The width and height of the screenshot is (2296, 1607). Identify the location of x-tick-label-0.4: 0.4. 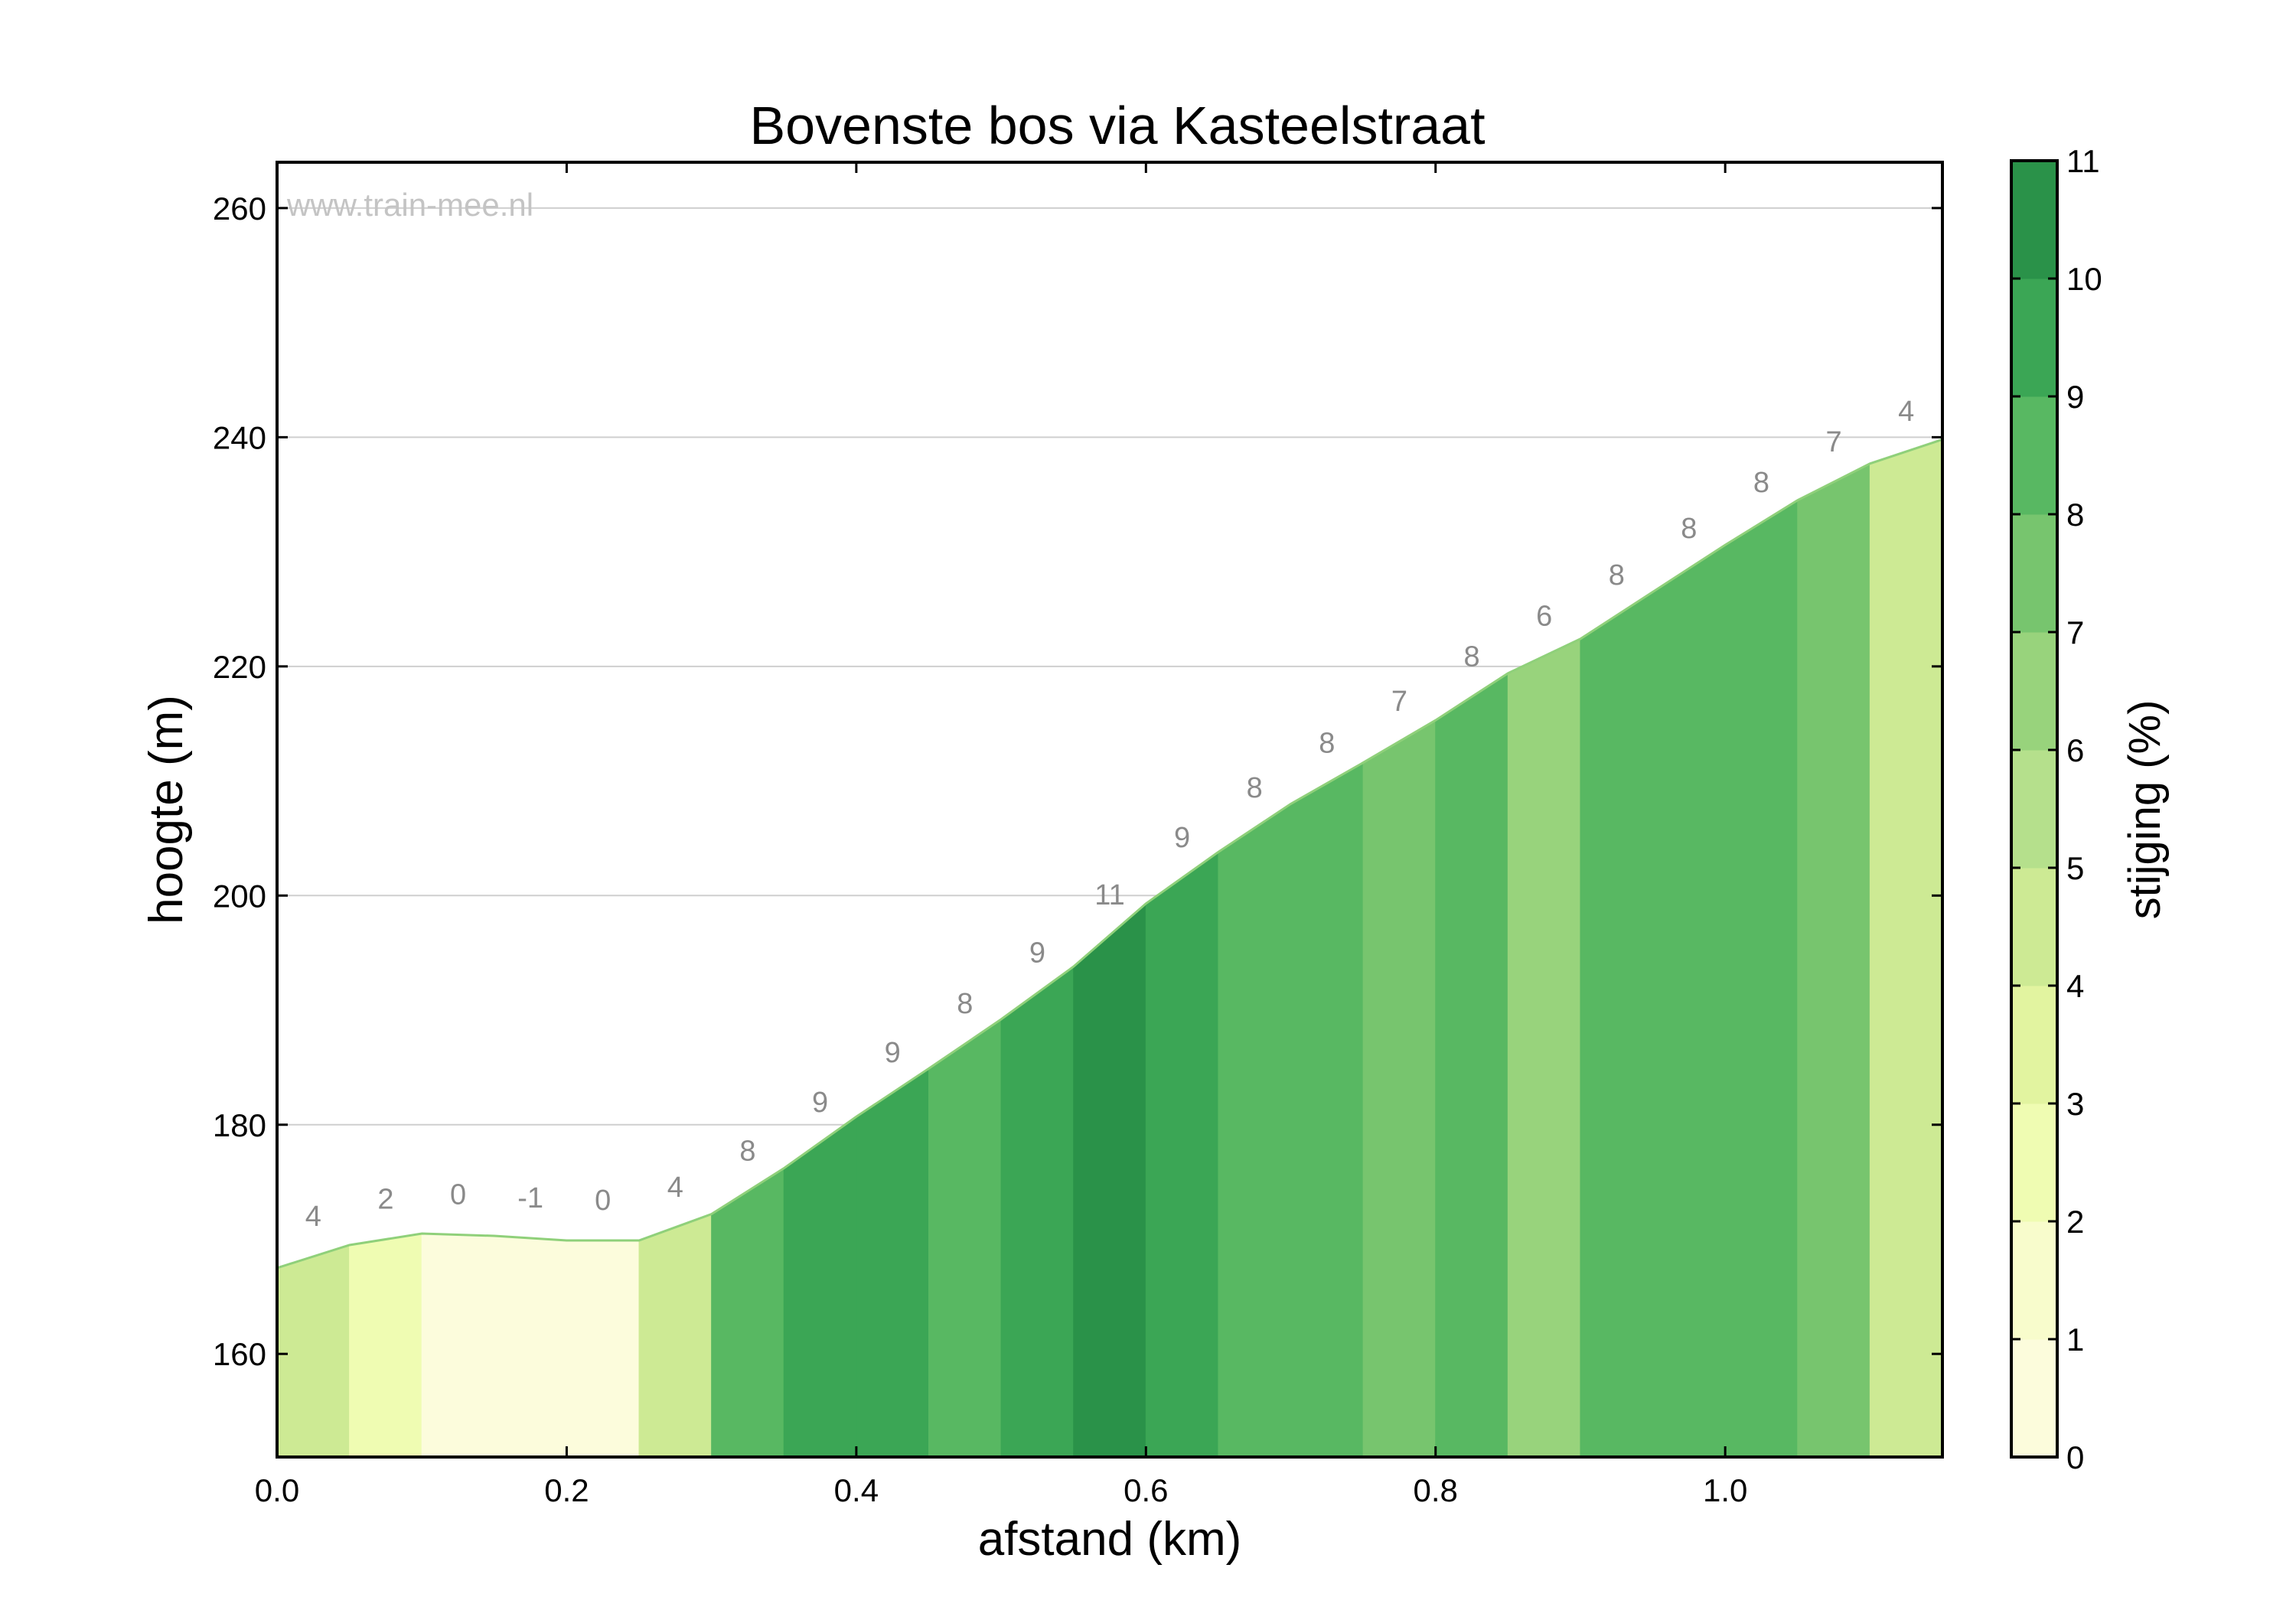
(856, 1490).